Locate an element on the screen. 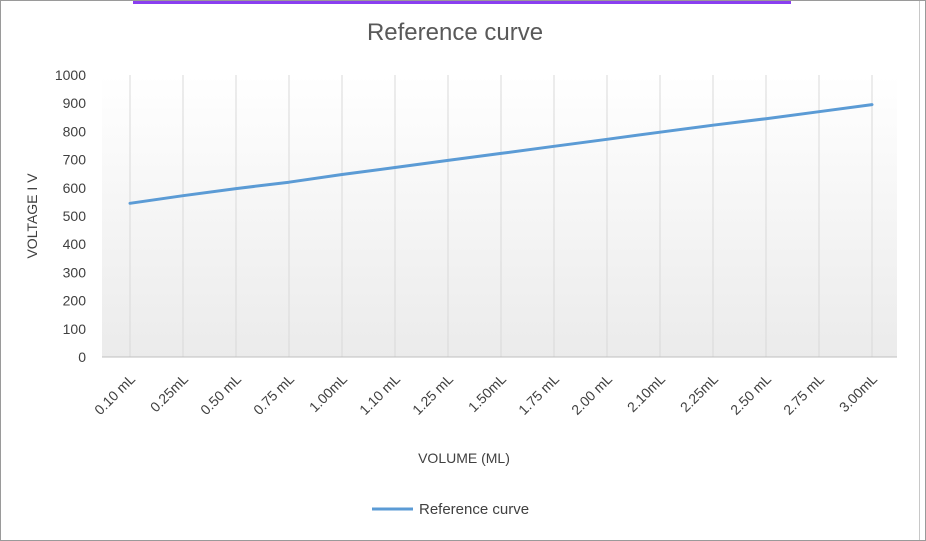  y-tick-label: 200 is located at coordinates (75, 301).